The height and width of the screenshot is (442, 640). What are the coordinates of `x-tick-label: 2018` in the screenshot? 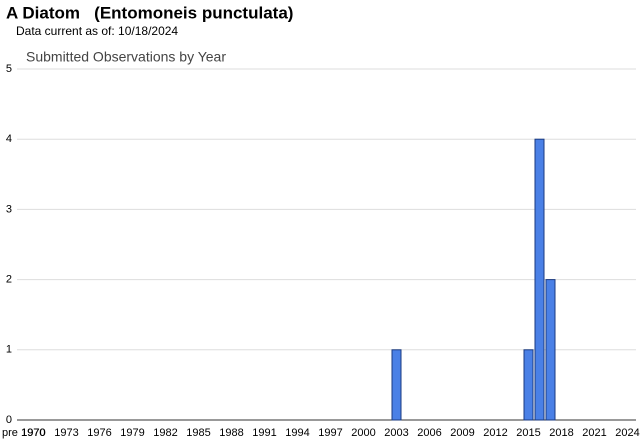 It's located at (561, 433).